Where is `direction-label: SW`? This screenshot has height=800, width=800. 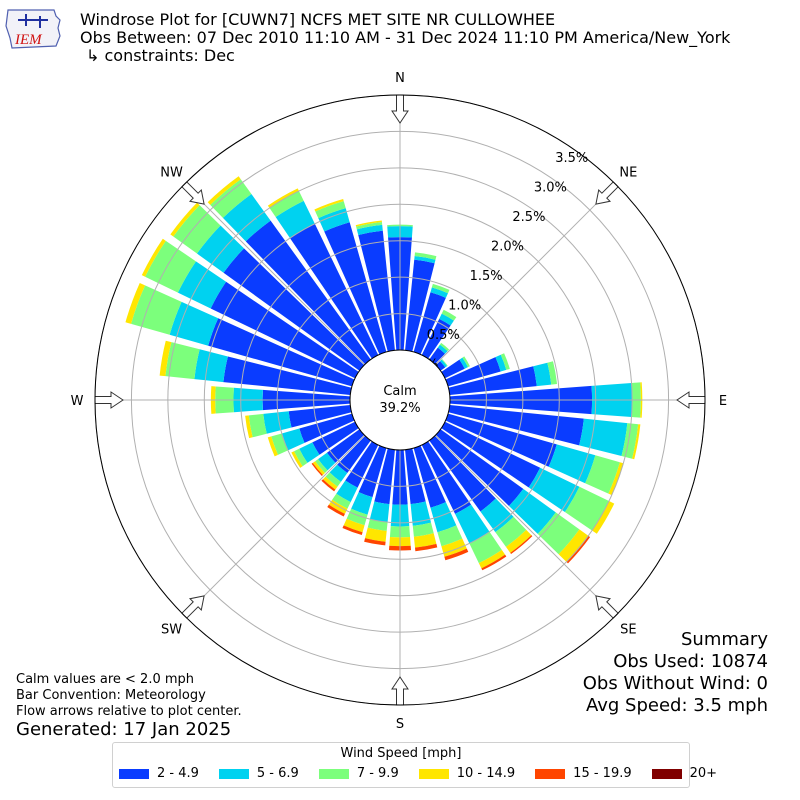 direction-label: SW is located at coordinates (171, 629).